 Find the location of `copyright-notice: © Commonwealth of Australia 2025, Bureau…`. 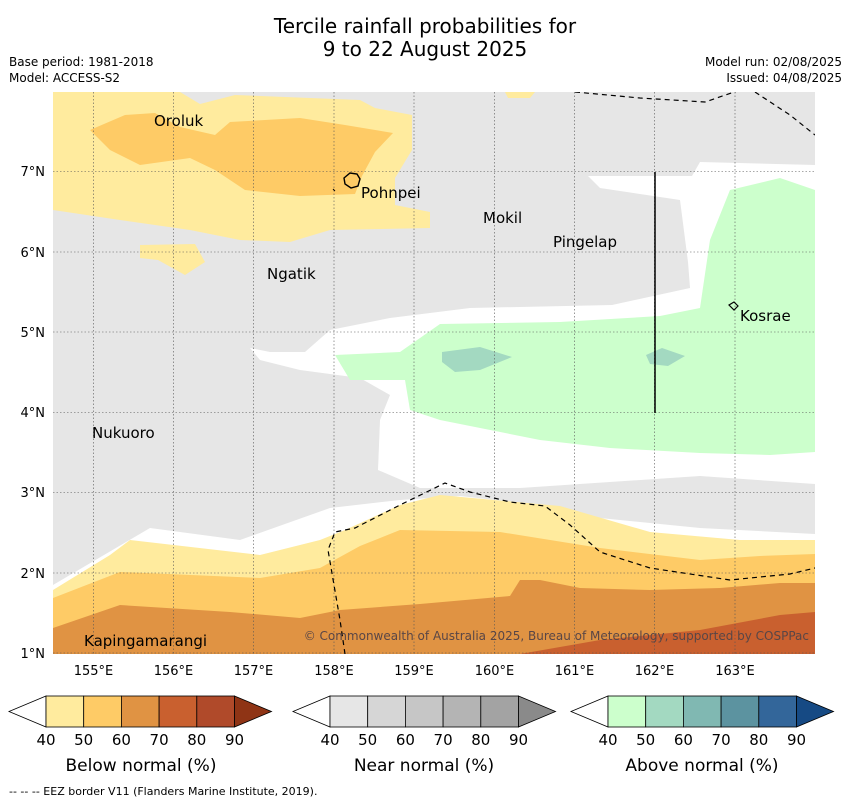

copyright-notice: © Commonwealth of Australia 2025, Bureau… is located at coordinates (556, 636).